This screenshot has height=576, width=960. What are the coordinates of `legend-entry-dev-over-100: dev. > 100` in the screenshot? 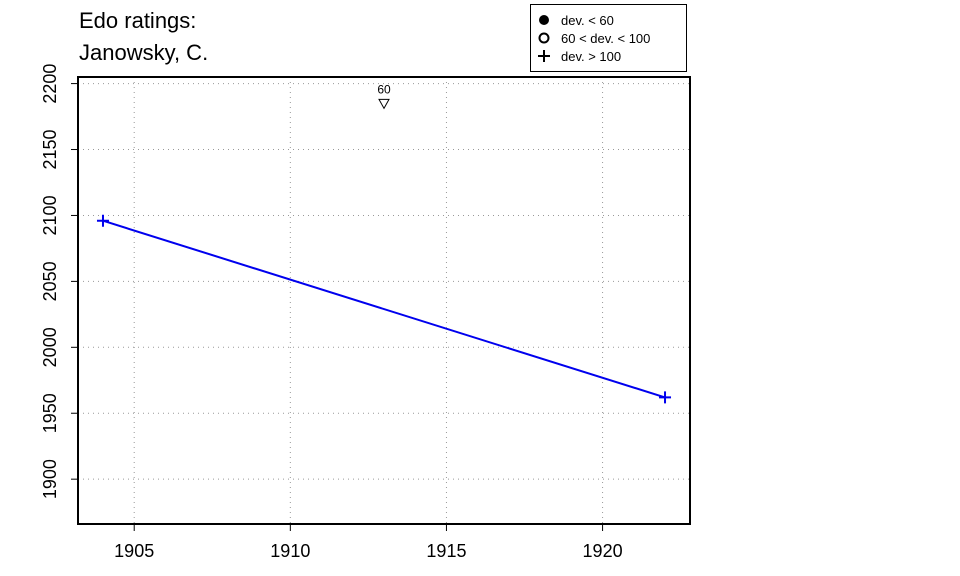 It's located at (576, 56).